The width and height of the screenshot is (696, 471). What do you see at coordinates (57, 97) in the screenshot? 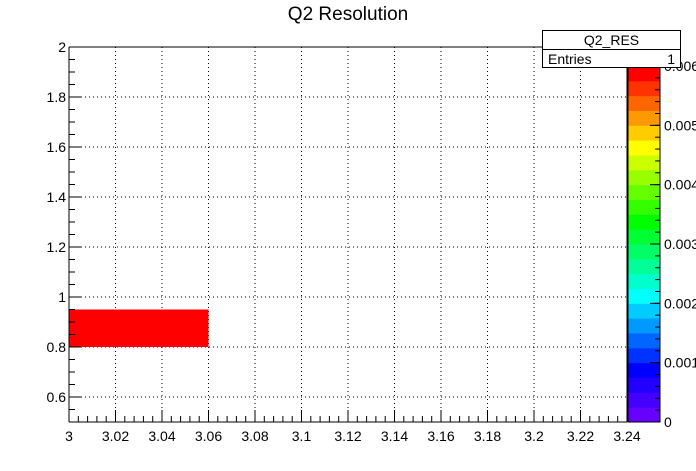
I see `y-tick-label: 1.8` at bounding box center [57, 97].